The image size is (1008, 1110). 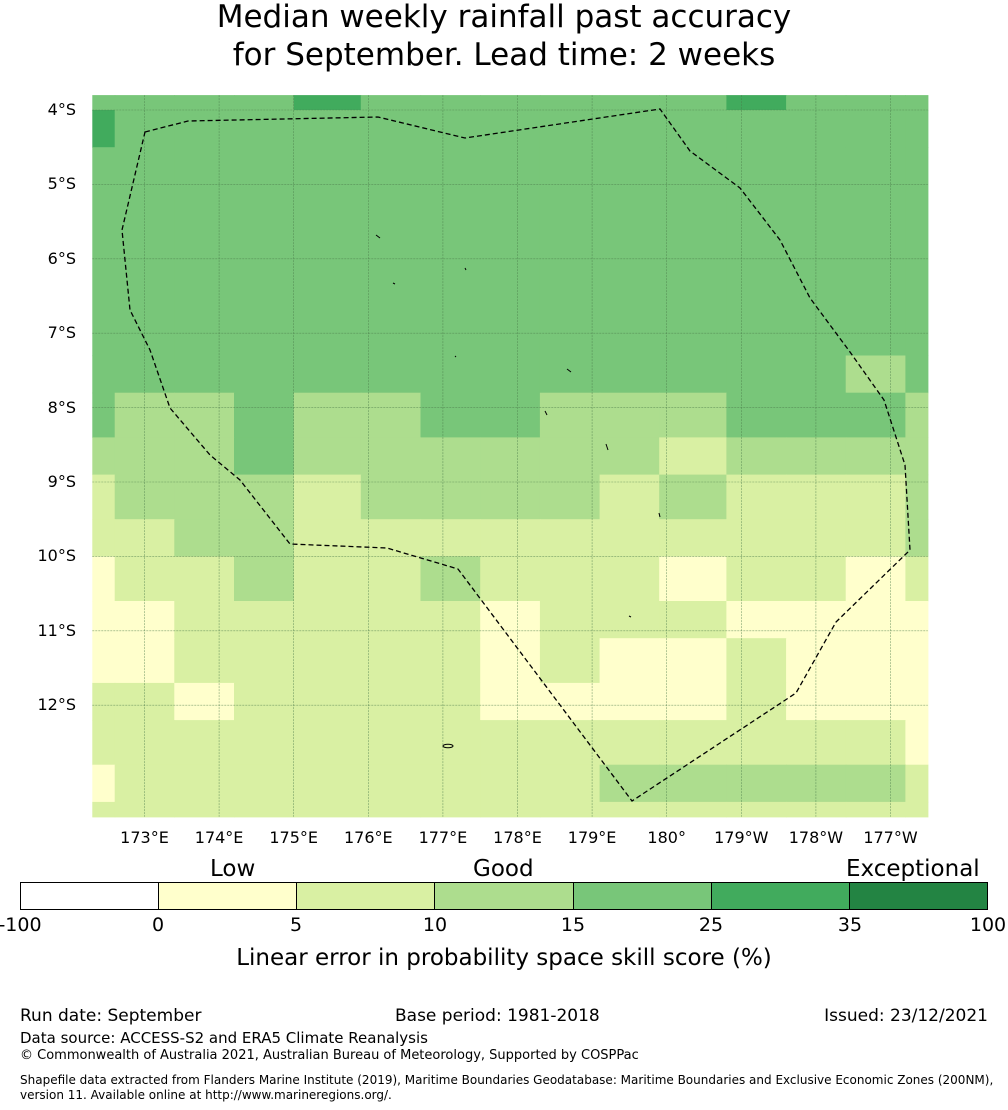 I want to click on colorbar-tick: 15, so click(x=573, y=925).